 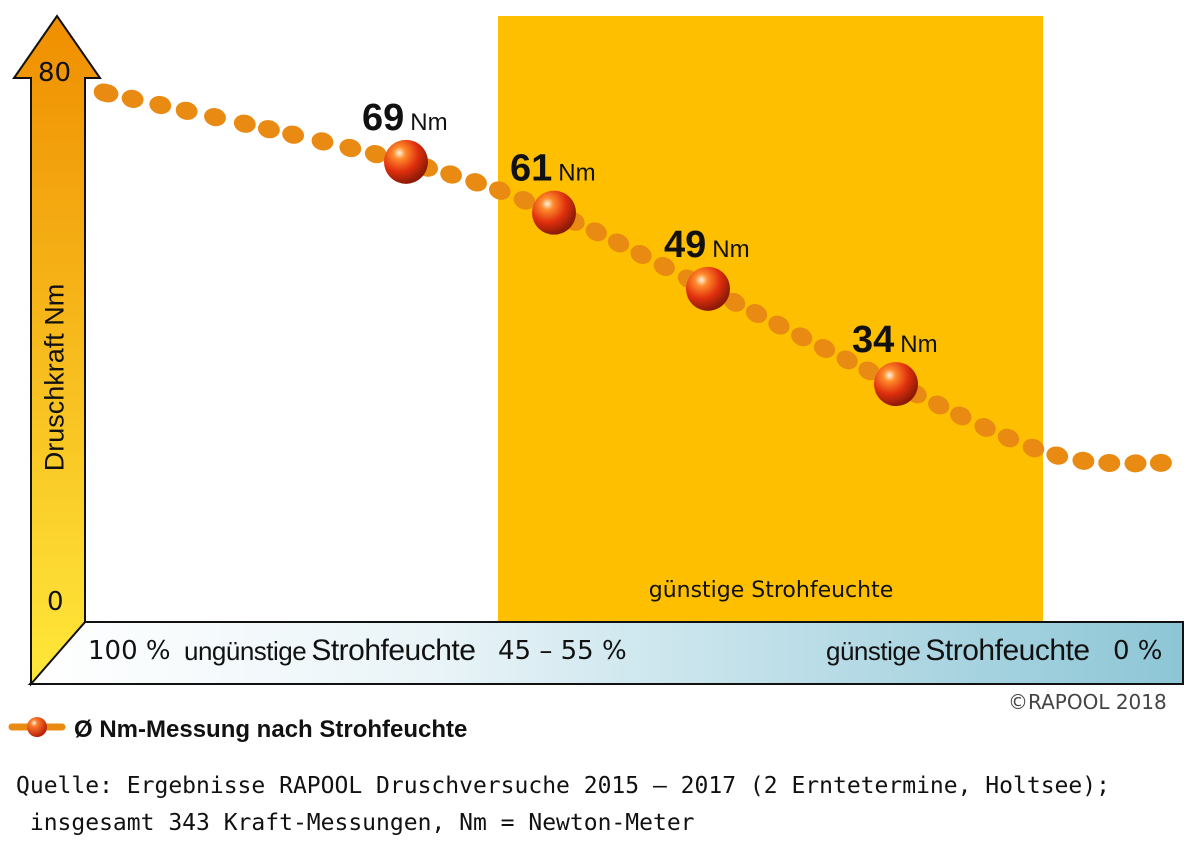 What do you see at coordinates (685, 245) in the screenshot?
I see `value-label-number: 49` at bounding box center [685, 245].